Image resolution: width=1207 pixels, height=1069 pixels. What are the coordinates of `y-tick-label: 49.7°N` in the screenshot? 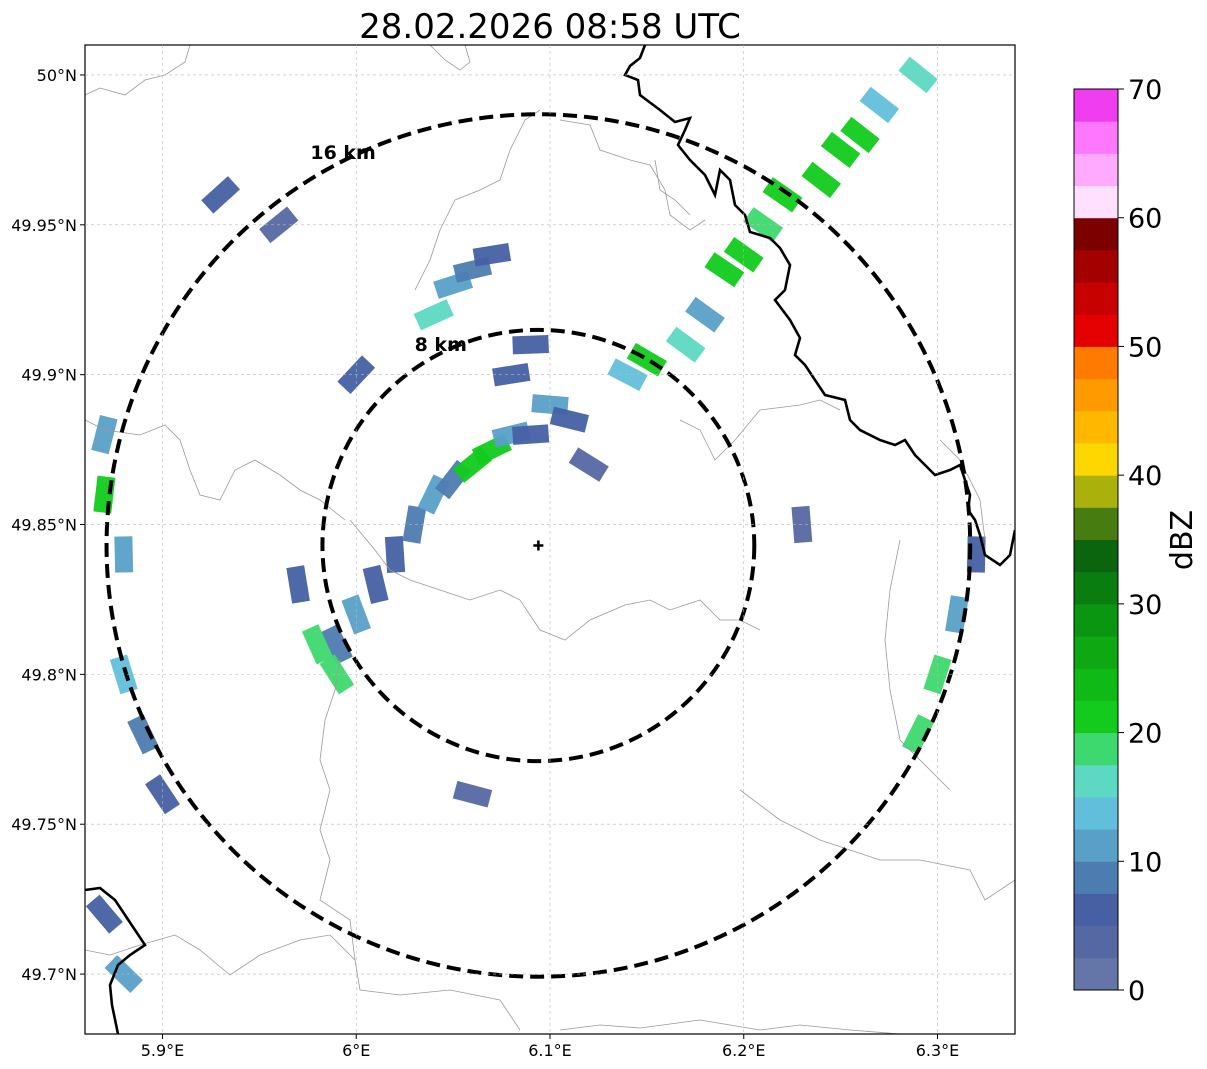 It's located at (49, 974).